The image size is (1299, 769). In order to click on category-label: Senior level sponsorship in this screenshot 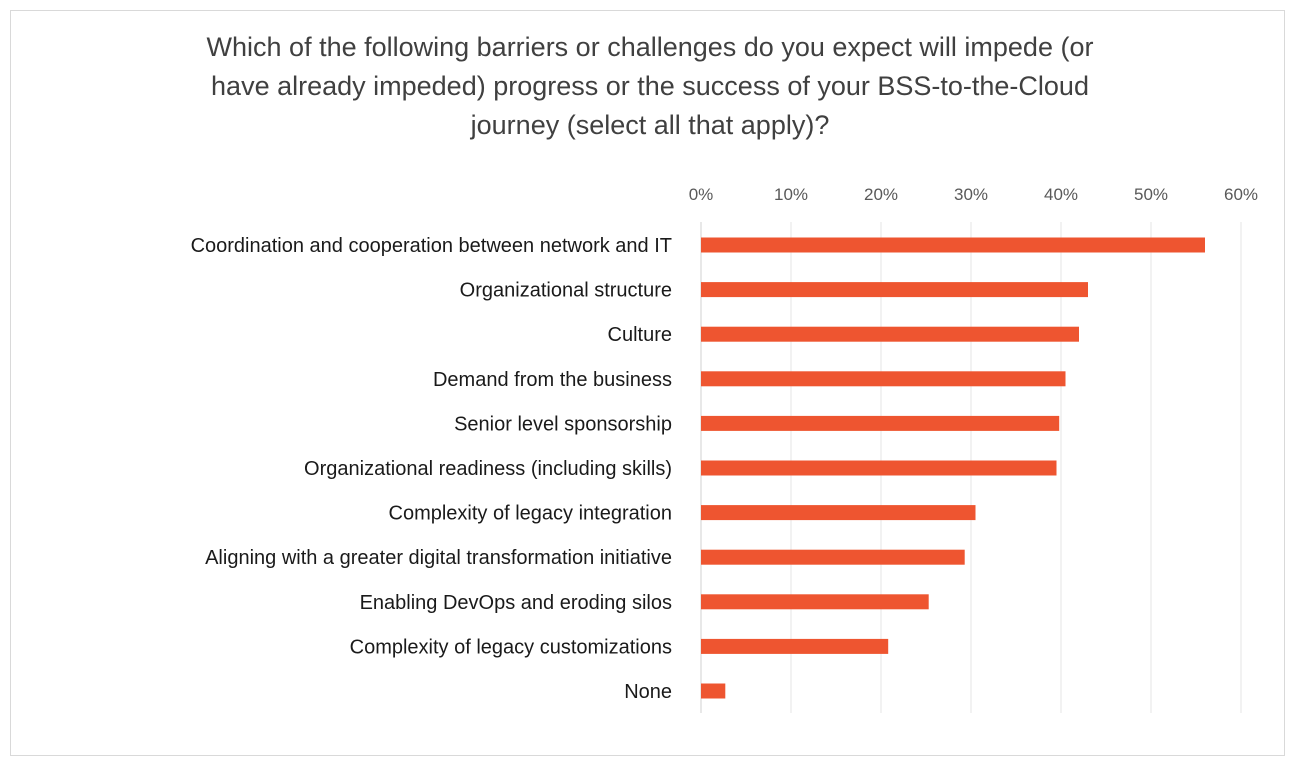, I will do `click(563, 424)`.